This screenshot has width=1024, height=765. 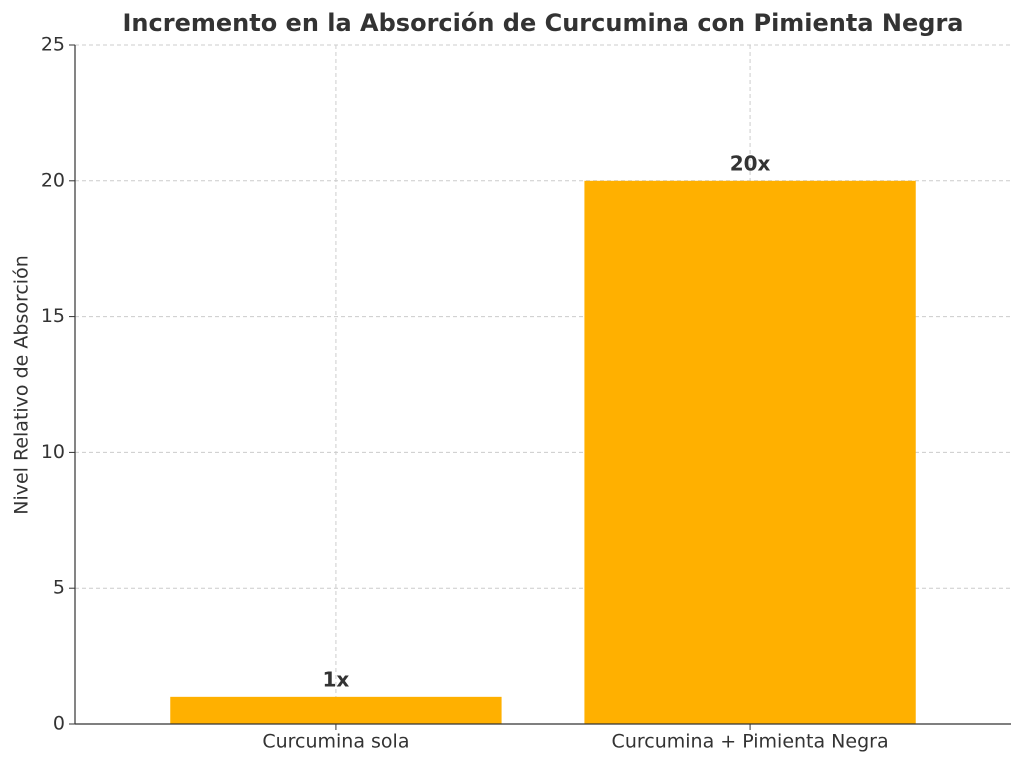 What do you see at coordinates (53, 316) in the screenshot?
I see `y-tick-label: 15` at bounding box center [53, 316].